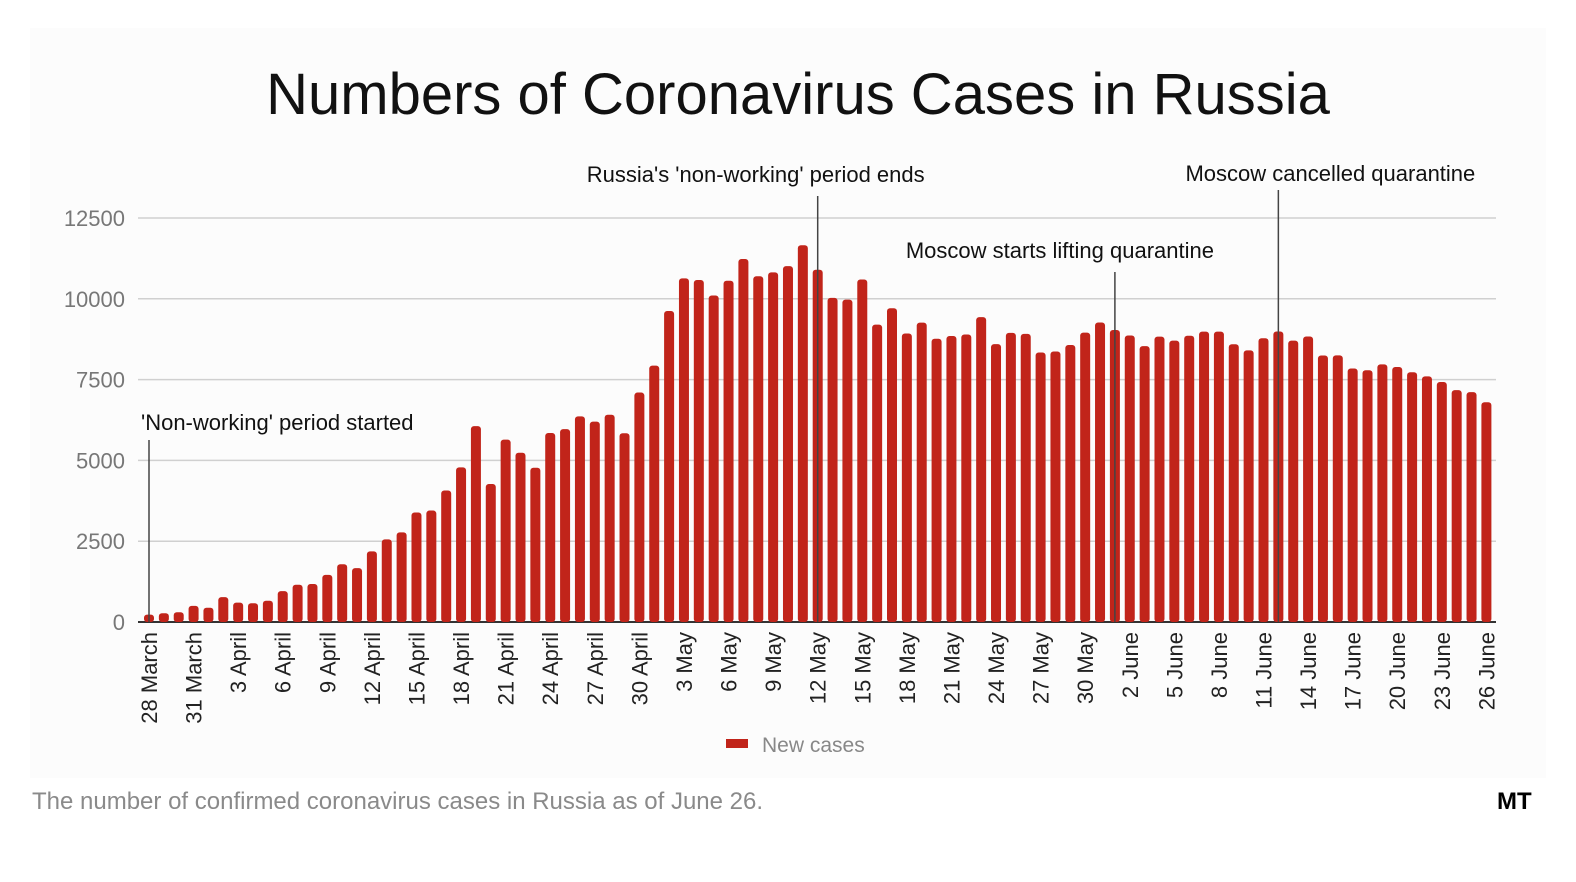 This screenshot has width=1576, height=882. Describe the element at coordinates (1264, 670) in the screenshot. I see `x-tick-label: 11 June` at that location.